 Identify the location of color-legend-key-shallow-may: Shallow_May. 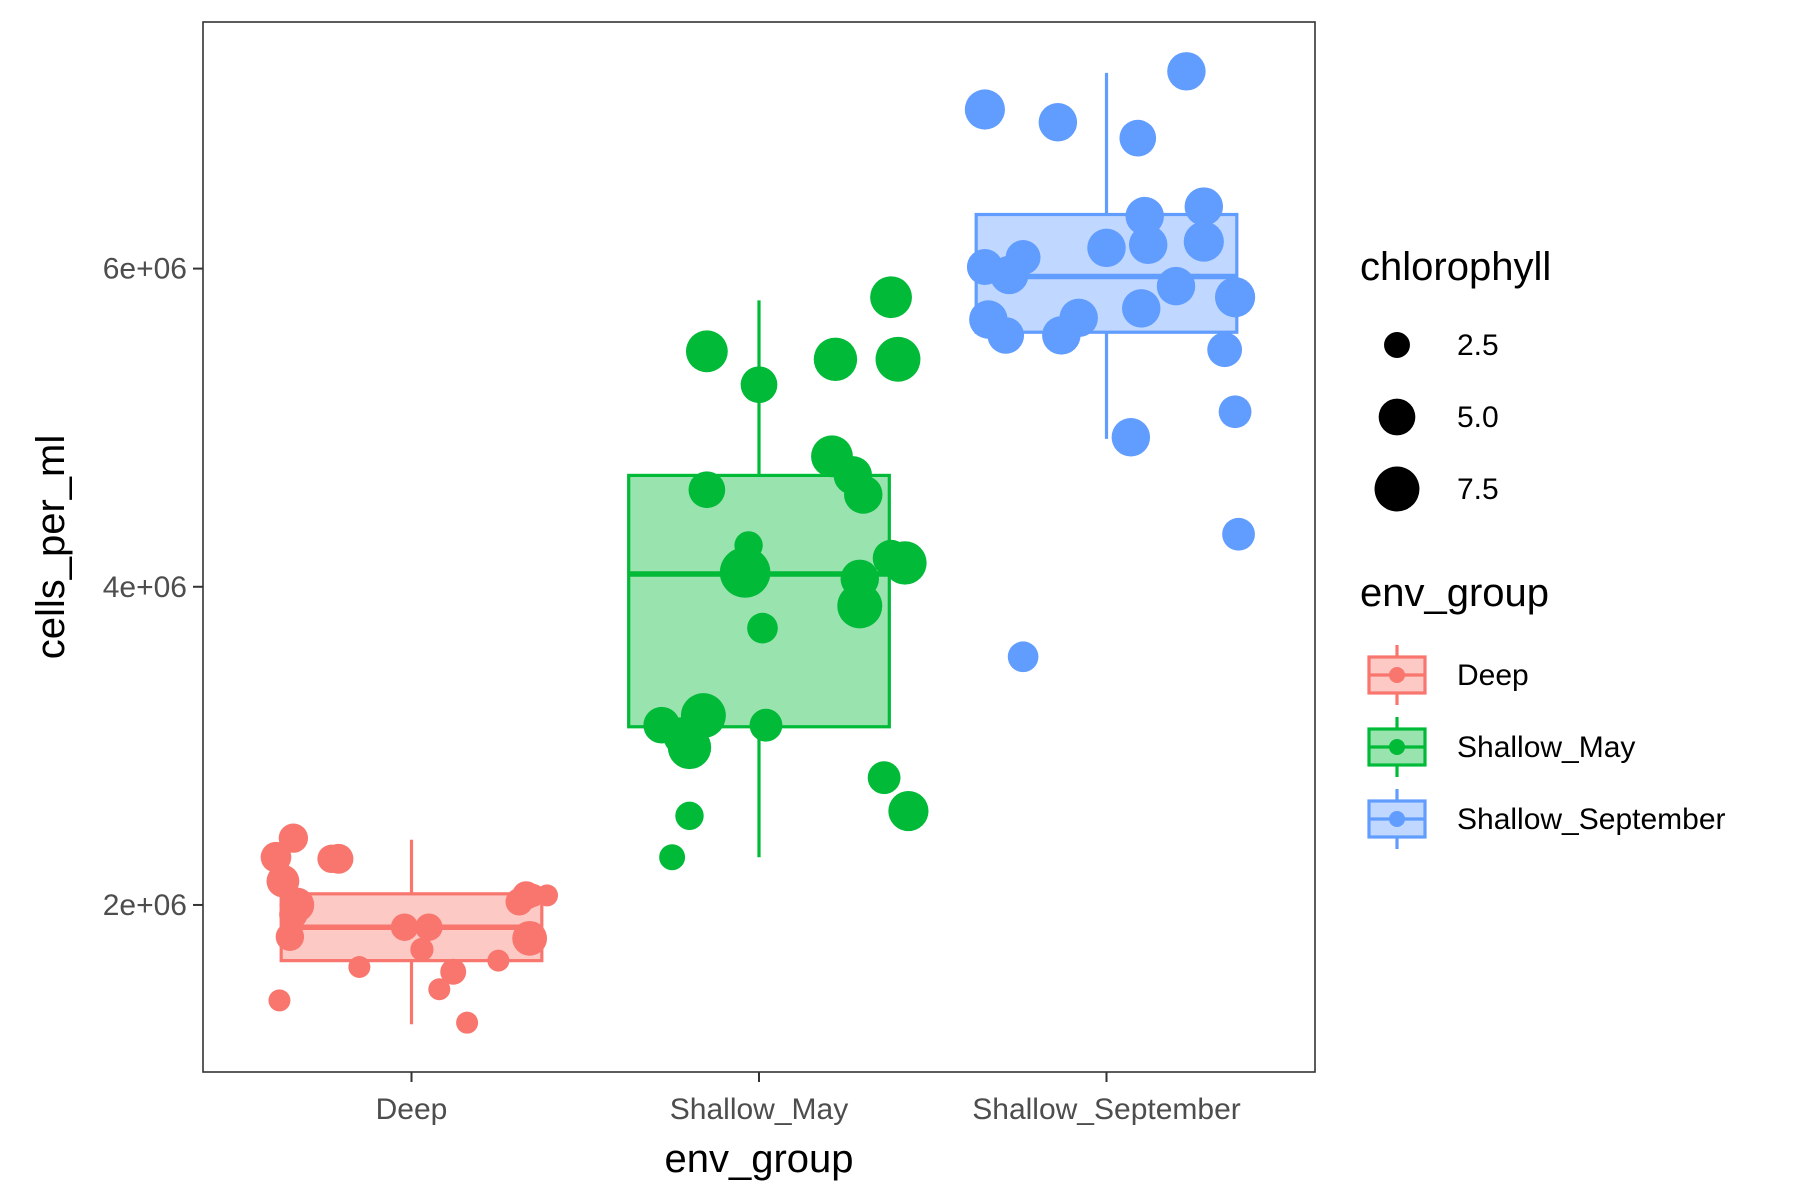
(1501, 747).